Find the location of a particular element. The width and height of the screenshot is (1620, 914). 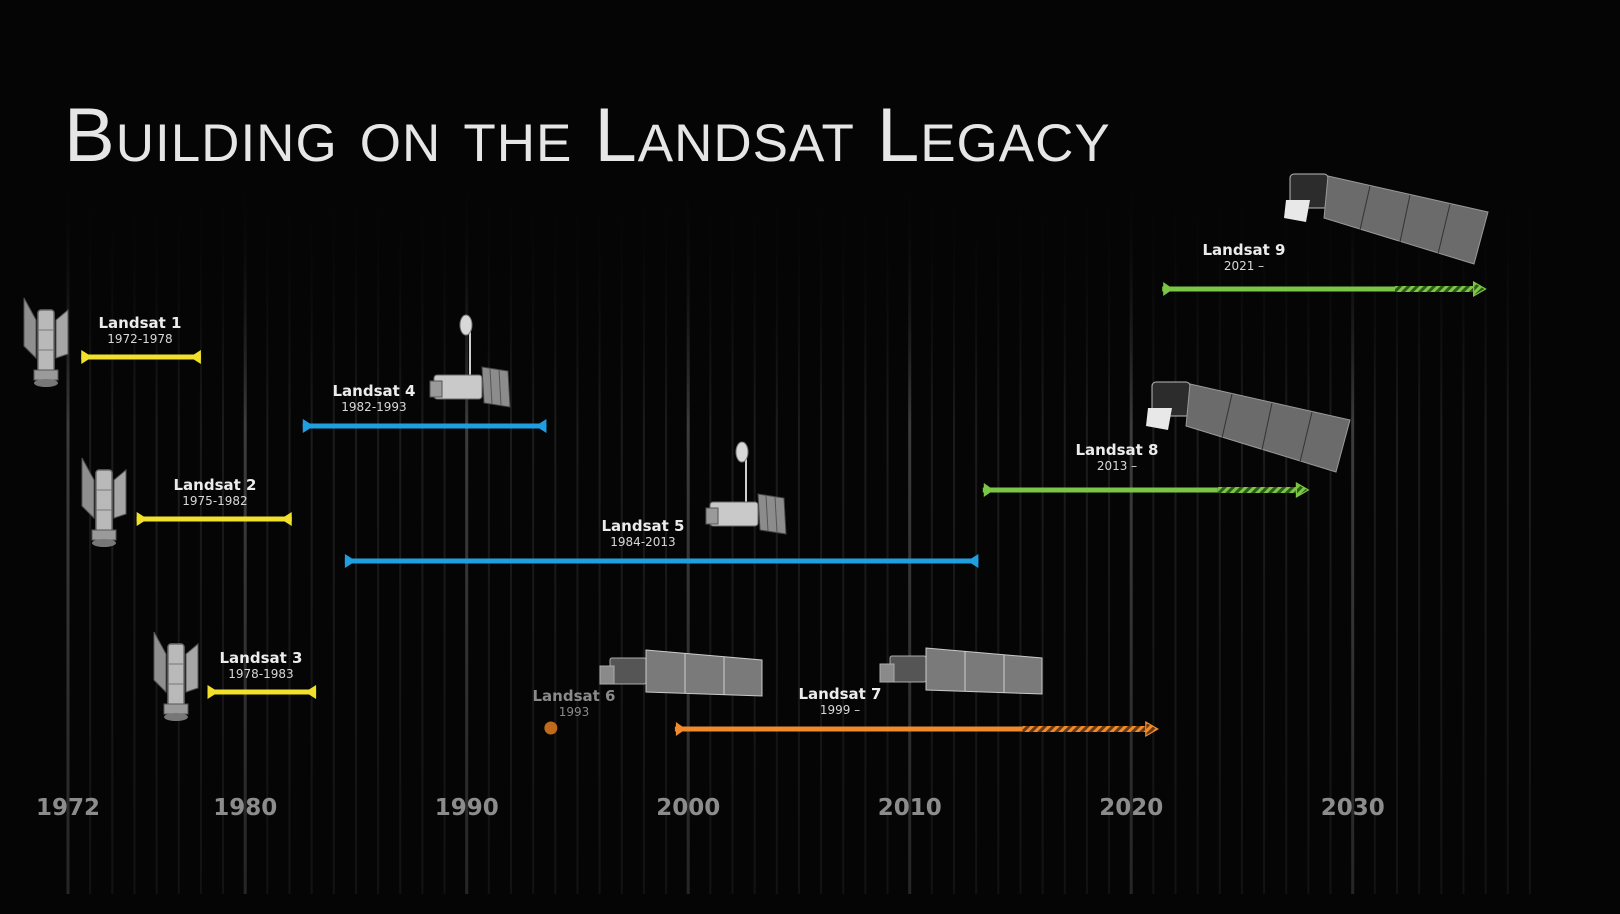

mission-years: 1982-1993 is located at coordinates (373, 407).